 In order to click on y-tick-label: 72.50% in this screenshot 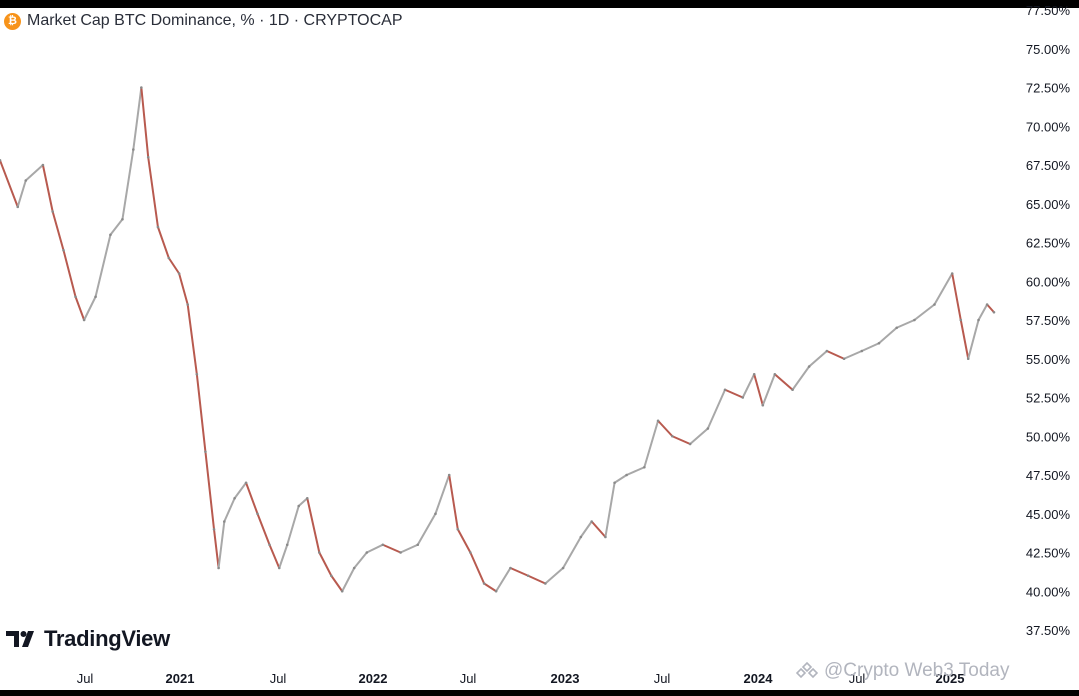, I will do `click(1048, 88)`.